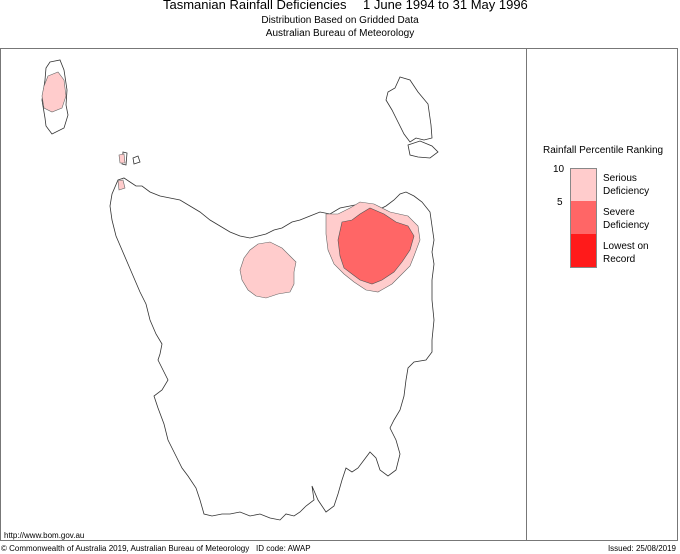 This screenshot has width=680, height=554. Describe the element at coordinates (626, 253) in the screenshot. I see `legend-label-lowest: Lowest on Record` at that location.